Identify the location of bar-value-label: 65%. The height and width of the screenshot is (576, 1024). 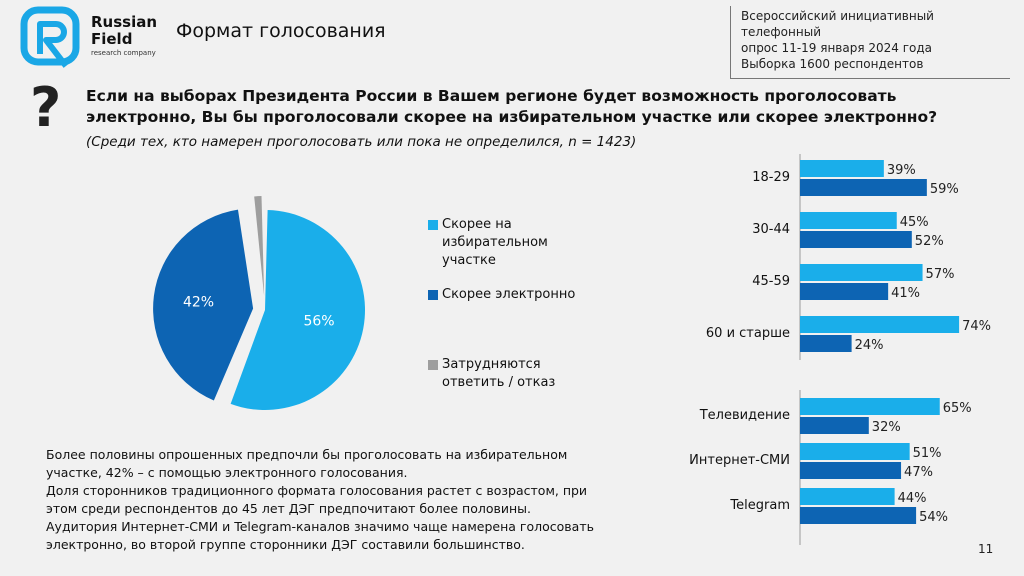
(957, 408).